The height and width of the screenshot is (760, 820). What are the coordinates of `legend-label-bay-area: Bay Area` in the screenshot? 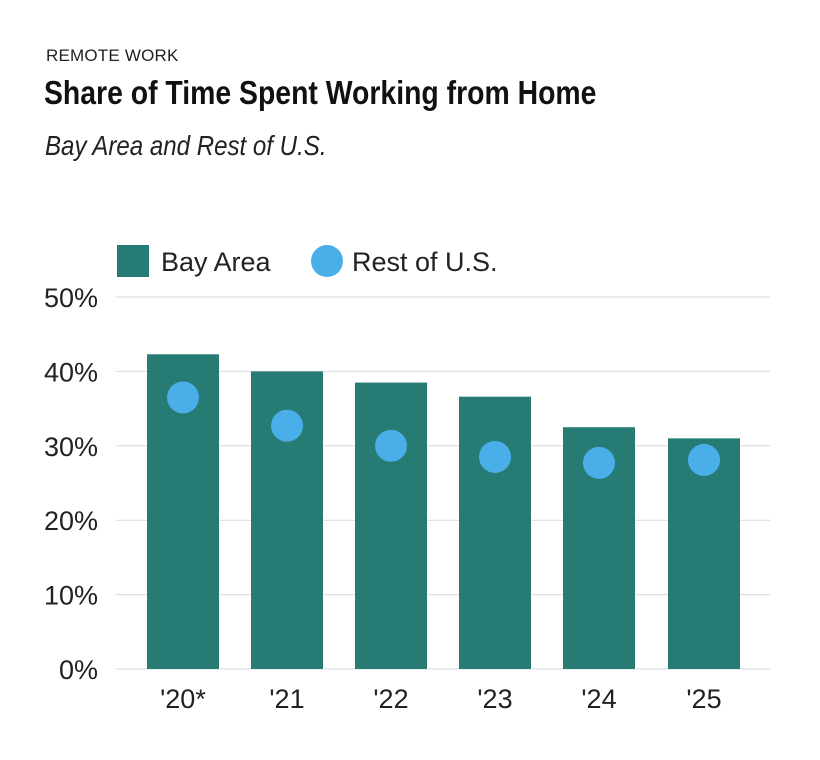 It's located at (216, 262).